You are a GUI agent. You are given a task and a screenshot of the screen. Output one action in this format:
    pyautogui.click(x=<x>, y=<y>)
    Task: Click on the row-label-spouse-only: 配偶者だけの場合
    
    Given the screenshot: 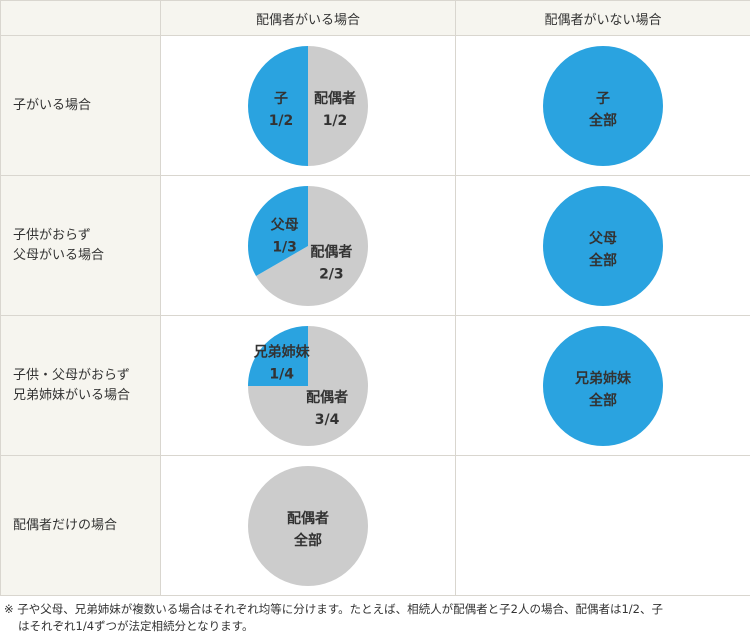 What is the action you would take?
    pyautogui.click(x=80, y=525)
    